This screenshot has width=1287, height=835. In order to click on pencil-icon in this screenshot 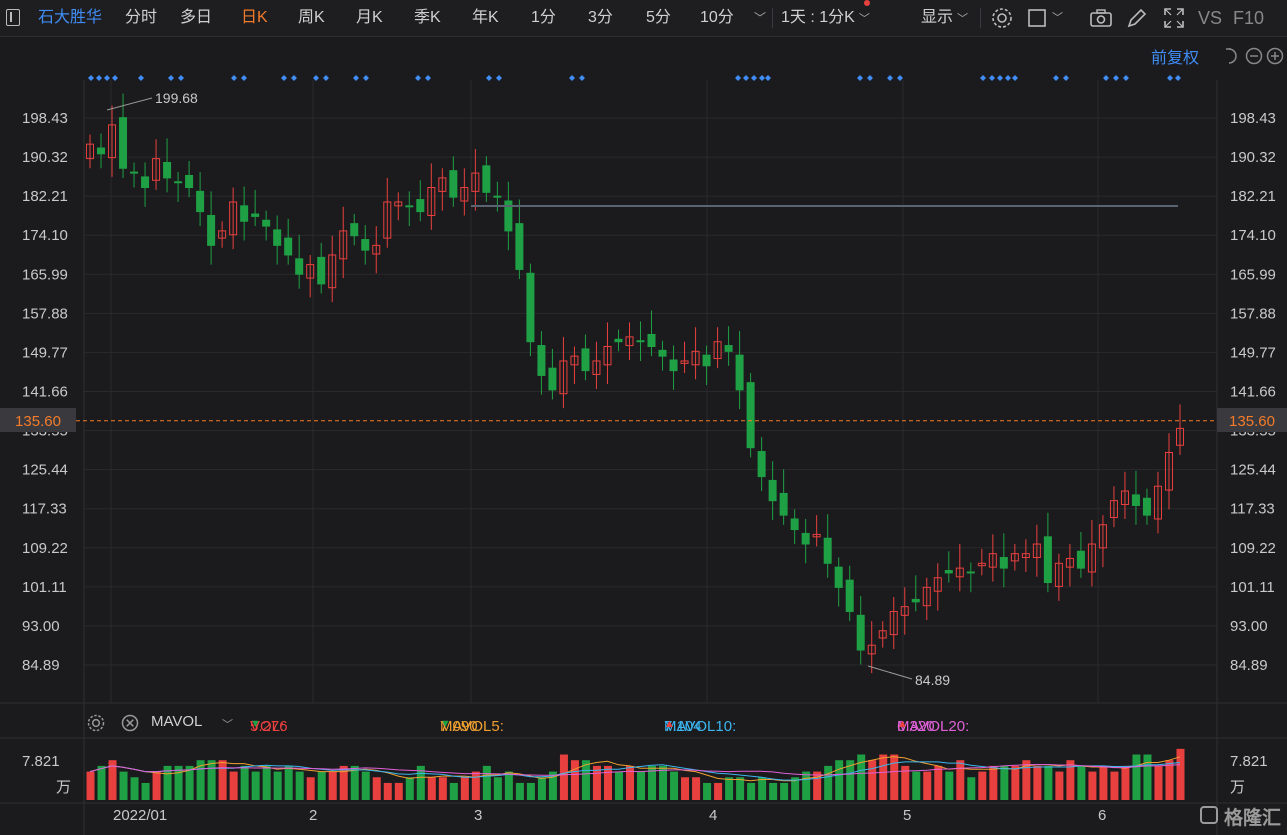, I will do `click(1137, 18)`.